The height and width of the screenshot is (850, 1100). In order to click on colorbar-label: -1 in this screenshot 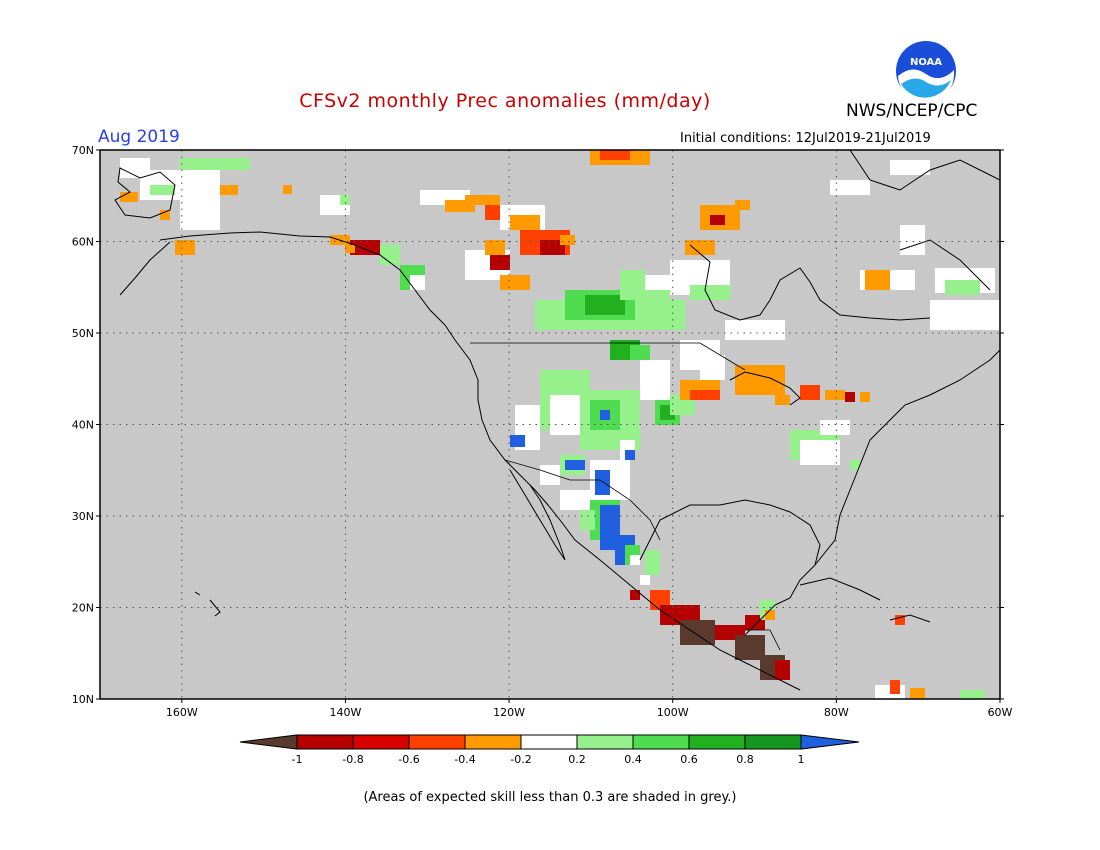, I will do `click(297, 759)`.